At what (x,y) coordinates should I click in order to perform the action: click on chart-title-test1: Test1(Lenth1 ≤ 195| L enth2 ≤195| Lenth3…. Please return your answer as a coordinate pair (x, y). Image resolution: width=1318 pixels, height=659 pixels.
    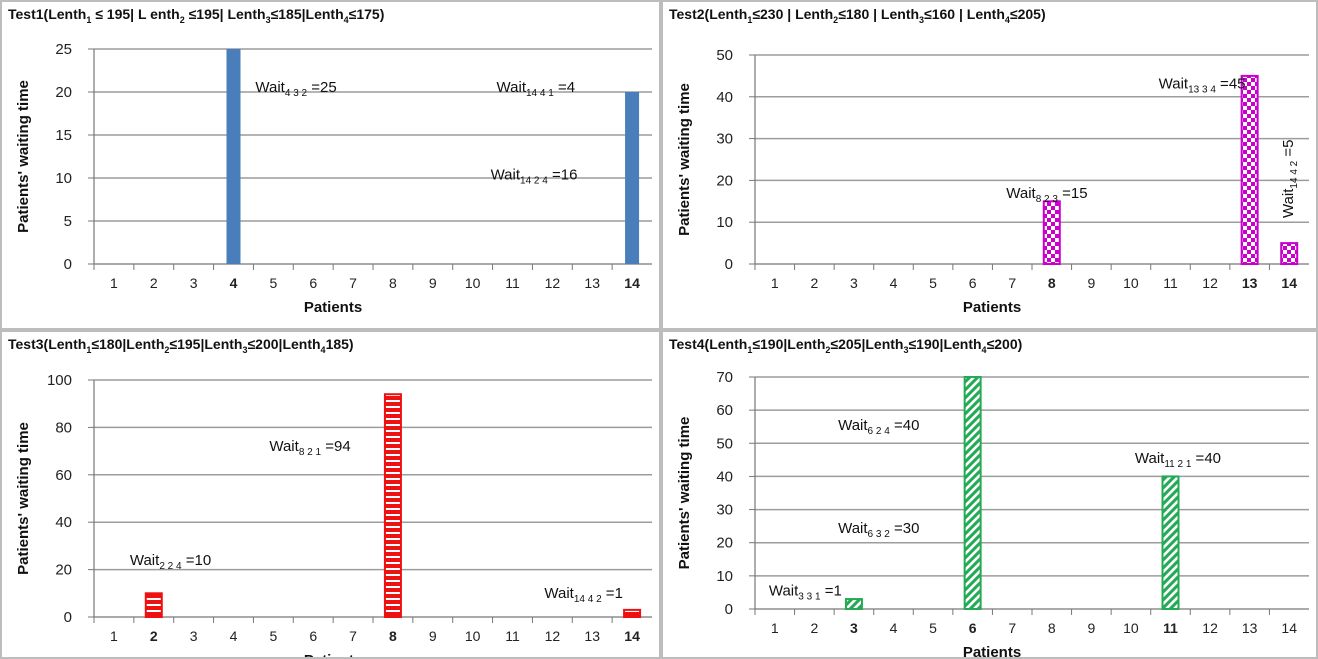
    Looking at the image, I should click on (196, 15).